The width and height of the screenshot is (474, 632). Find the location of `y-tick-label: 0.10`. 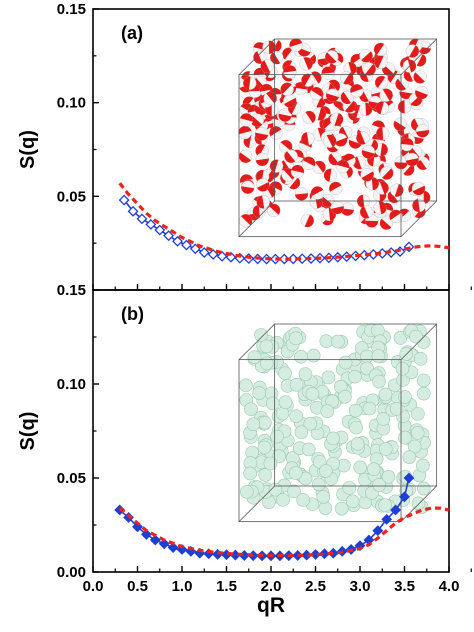

y-tick-label: 0.10 is located at coordinates (71, 384).